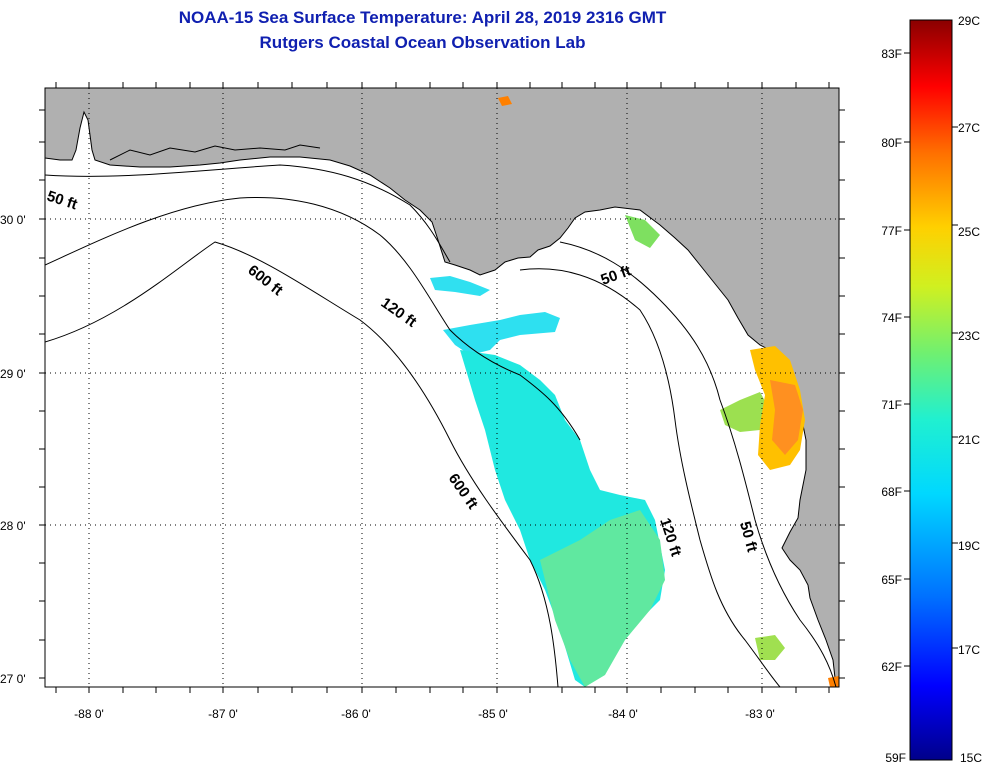  What do you see at coordinates (969, 650) in the screenshot?
I see `colorbar-celsius-label: 17C` at bounding box center [969, 650].